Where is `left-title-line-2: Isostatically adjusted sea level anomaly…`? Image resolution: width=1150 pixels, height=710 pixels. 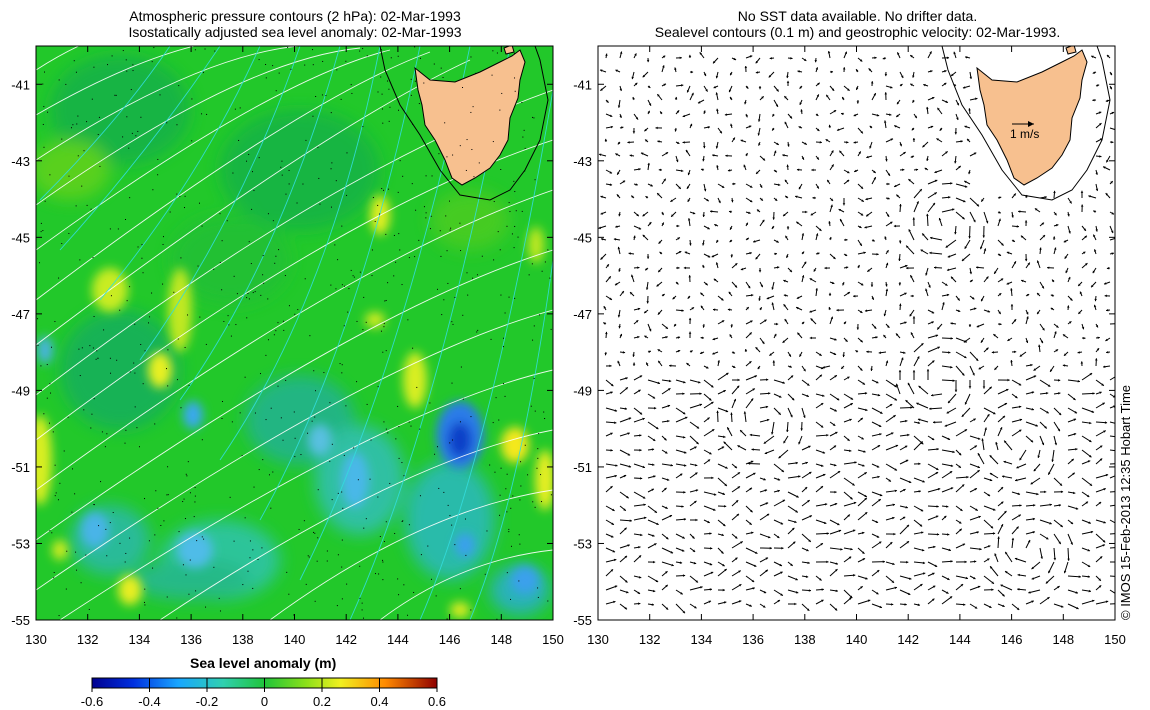 left-title-line-2: Isostatically adjusted sea level anomaly… is located at coordinates (295, 32).